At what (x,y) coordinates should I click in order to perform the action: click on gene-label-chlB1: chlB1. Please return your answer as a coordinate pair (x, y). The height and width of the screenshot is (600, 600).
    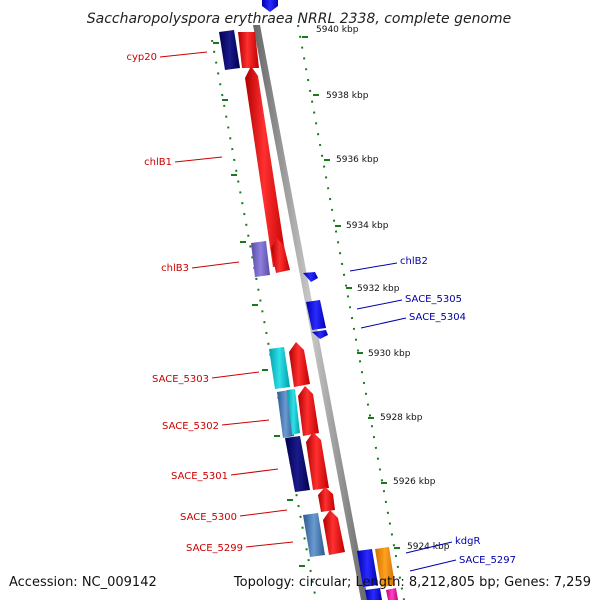
    Looking at the image, I should click on (158, 162).